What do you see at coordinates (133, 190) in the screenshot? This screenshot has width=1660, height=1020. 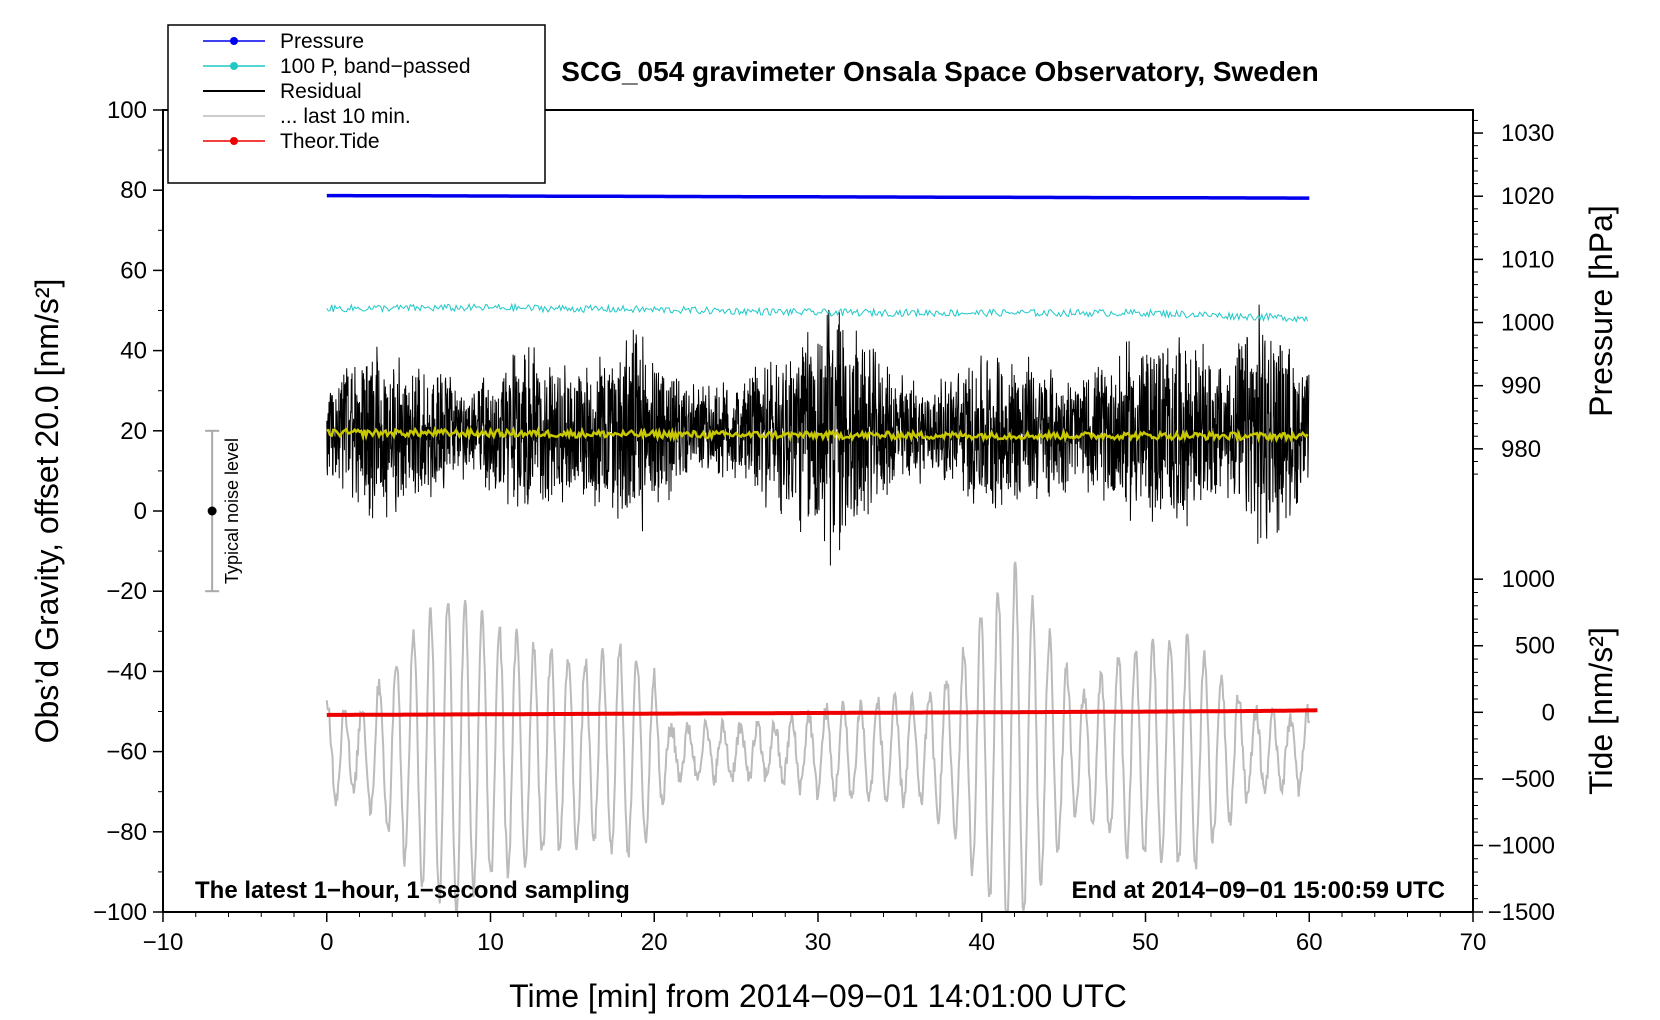 I see `y-left-tick-label: 80` at bounding box center [133, 190].